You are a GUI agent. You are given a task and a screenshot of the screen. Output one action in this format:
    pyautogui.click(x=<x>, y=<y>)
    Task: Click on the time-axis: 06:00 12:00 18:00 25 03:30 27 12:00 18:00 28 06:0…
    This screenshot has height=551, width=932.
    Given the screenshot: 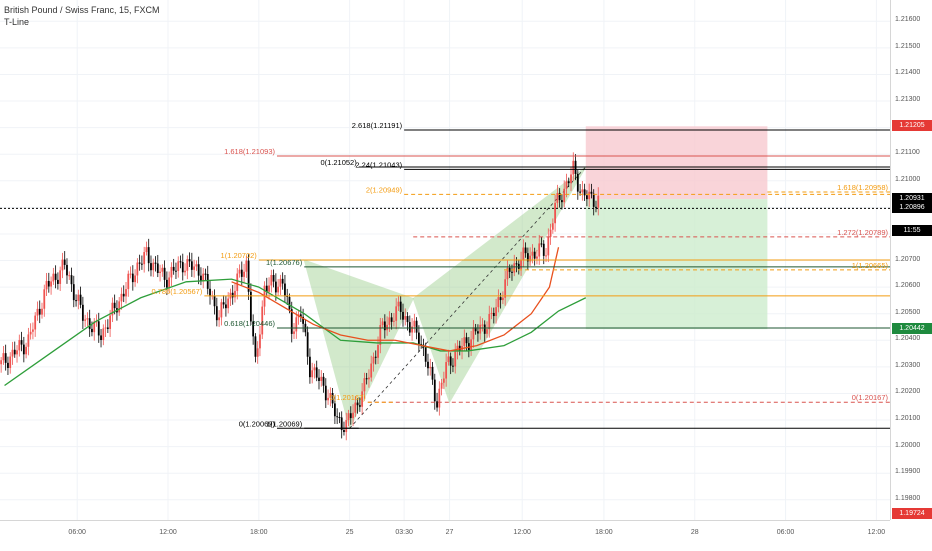 What is the action you would take?
    pyautogui.click(x=445, y=535)
    